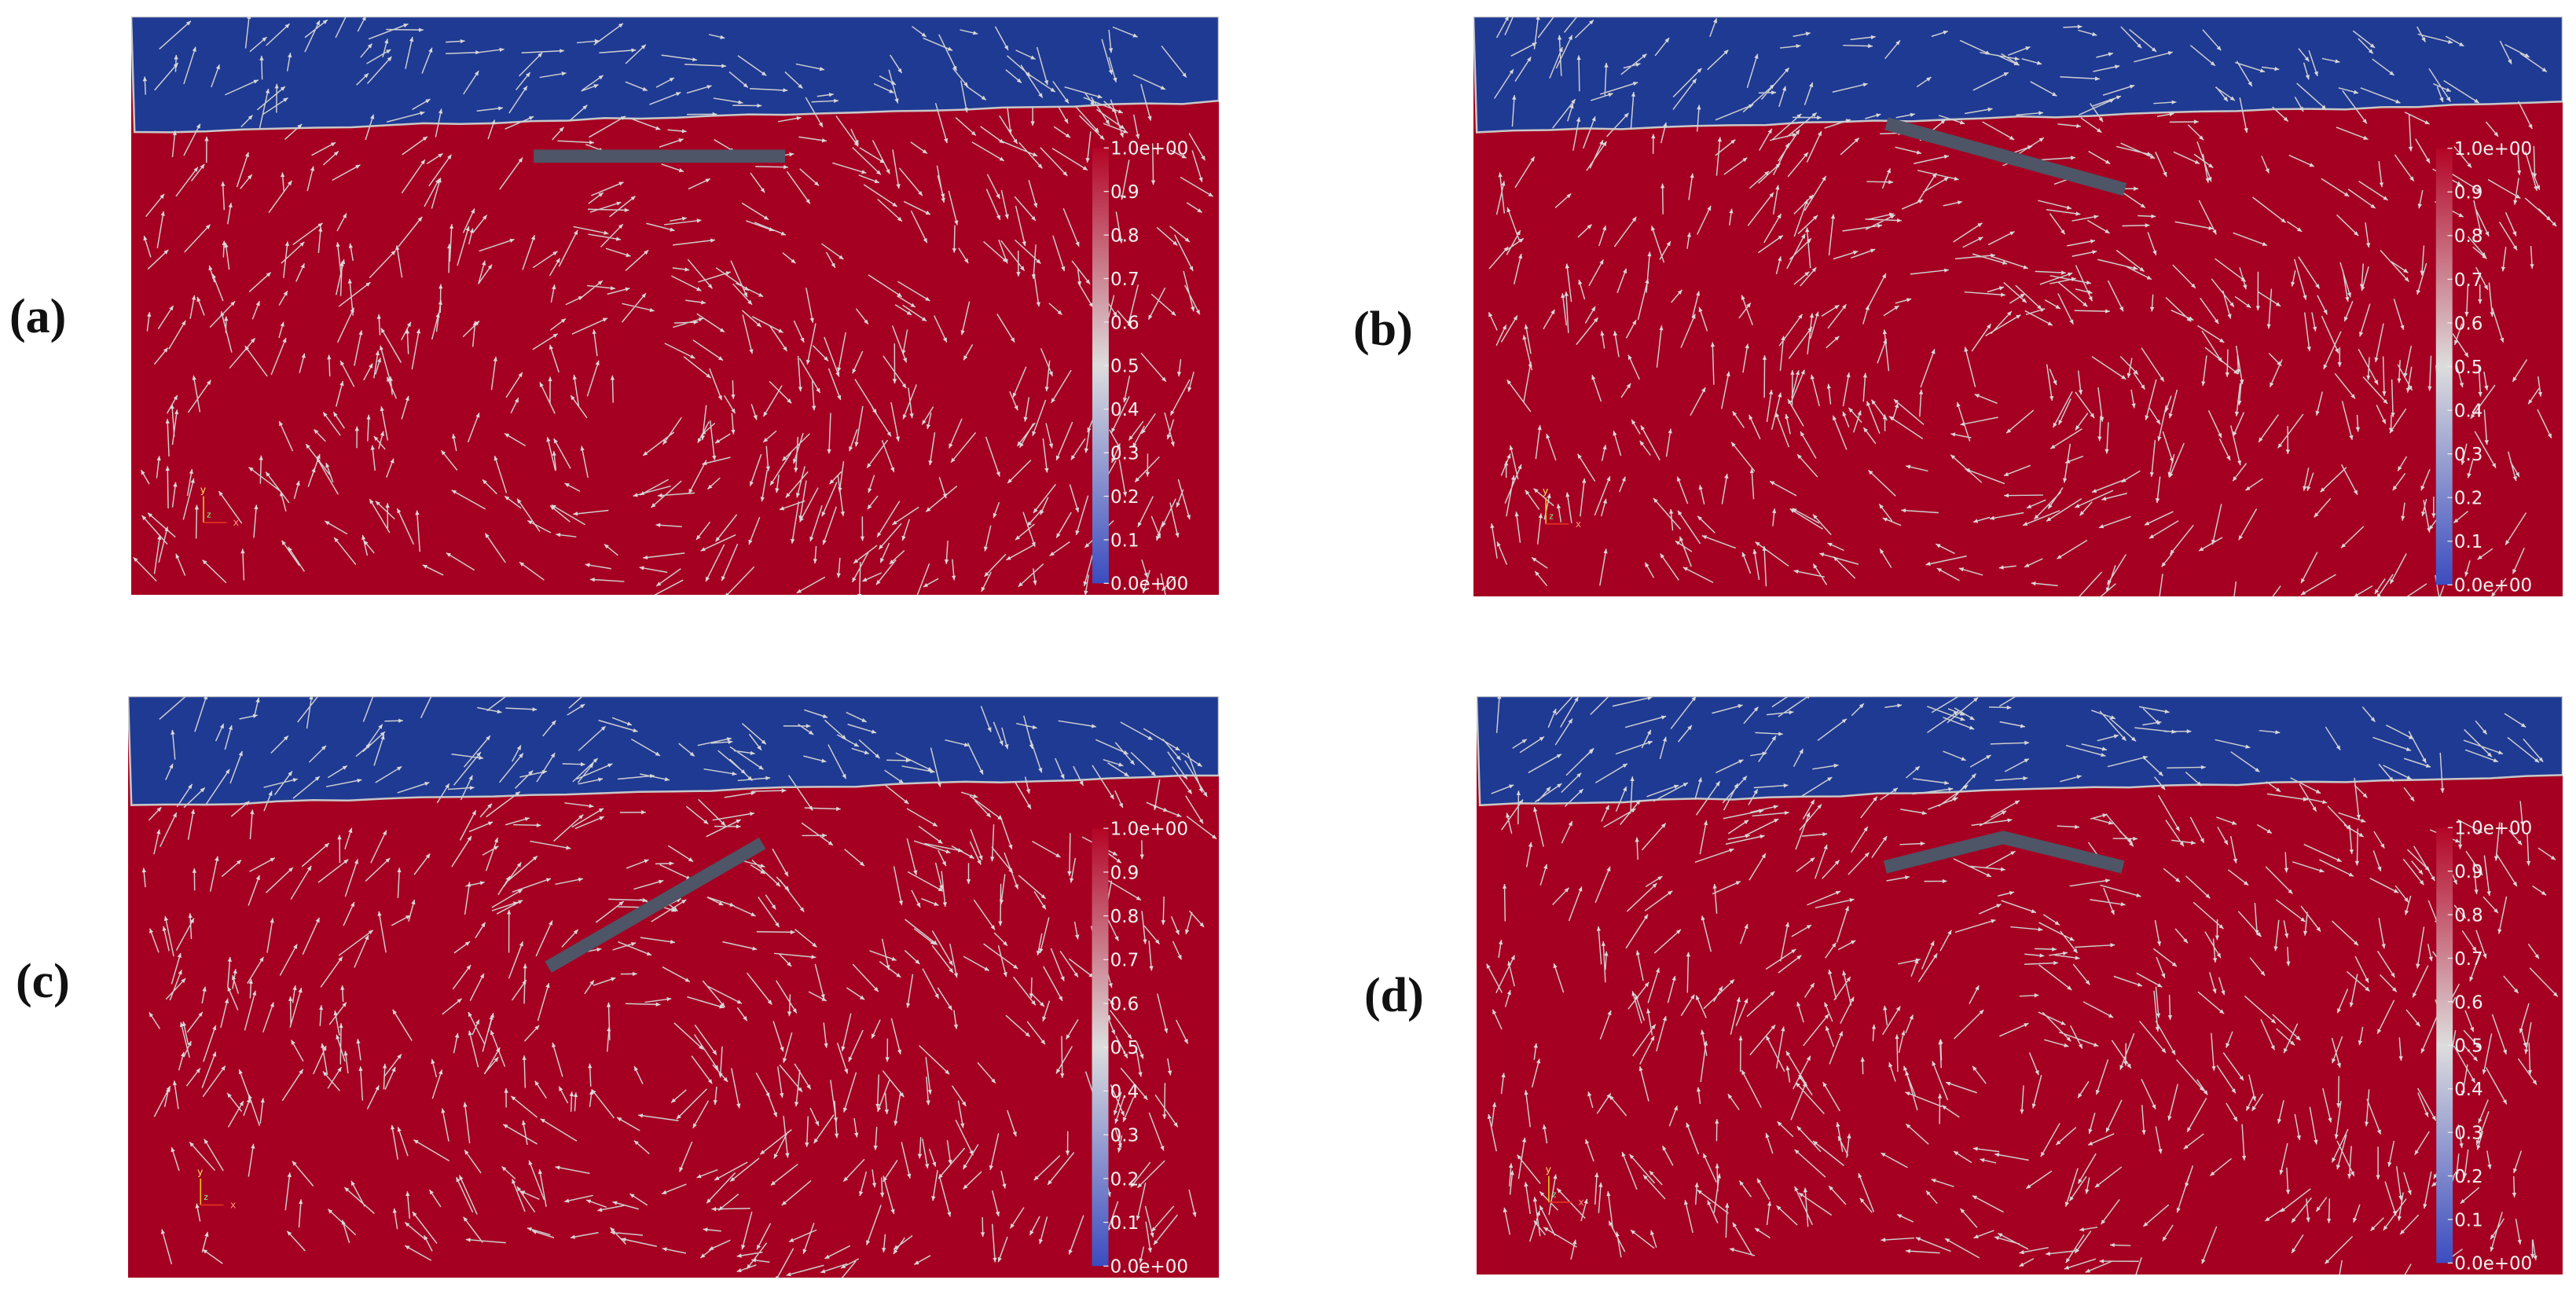  I want to click on panel-label: (b), so click(1383, 329).